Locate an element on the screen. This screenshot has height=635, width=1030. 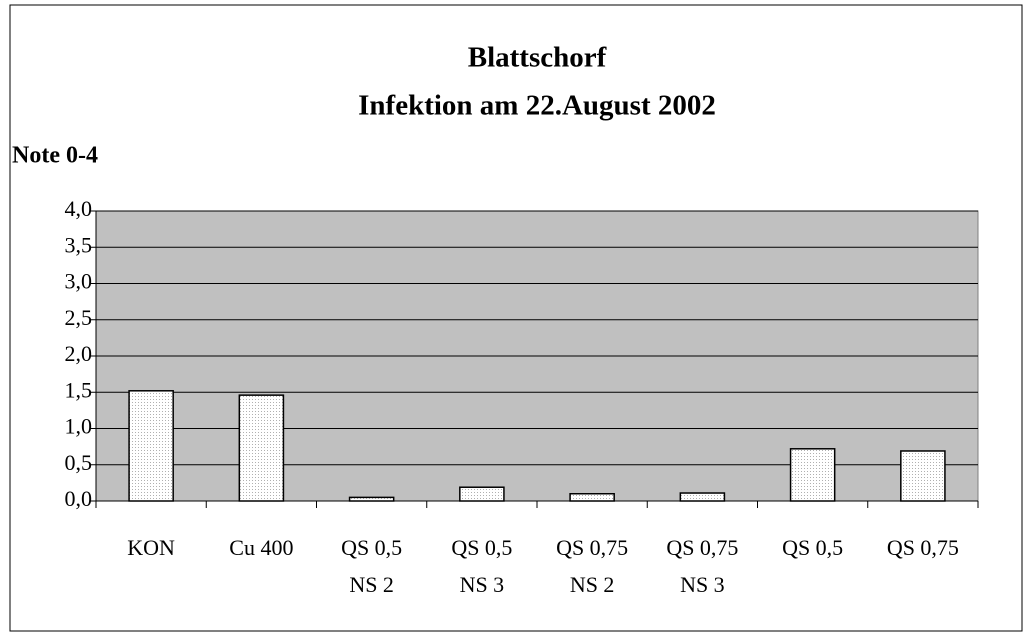
y-tick-label: 0,5 is located at coordinates (79, 462).